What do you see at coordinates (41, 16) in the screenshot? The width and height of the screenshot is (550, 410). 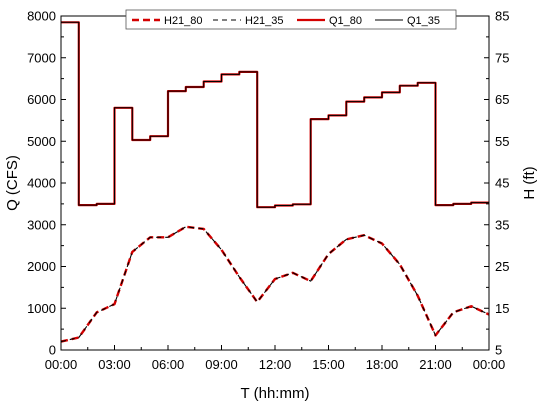 I see `y-left-tick-label: 8000` at bounding box center [41, 16].